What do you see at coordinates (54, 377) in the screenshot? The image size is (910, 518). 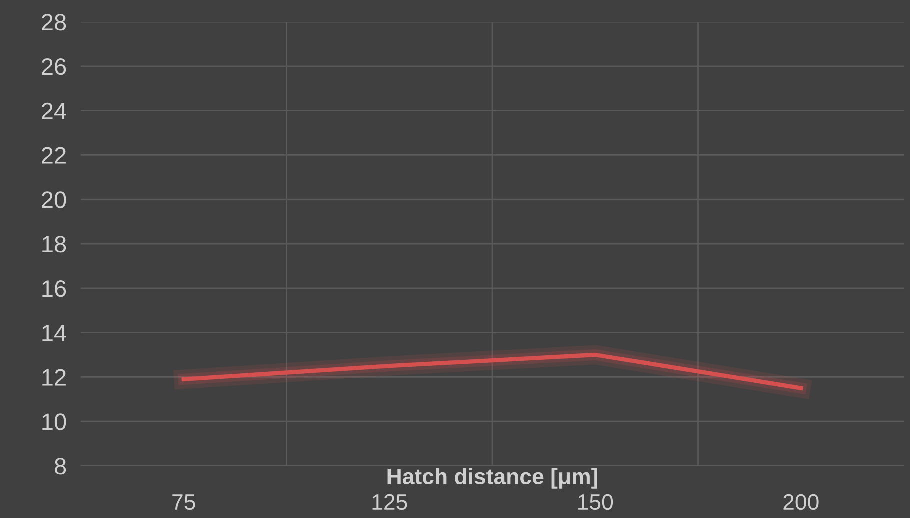 I see `y-tick-label: 12` at bounding box center [54, 377].